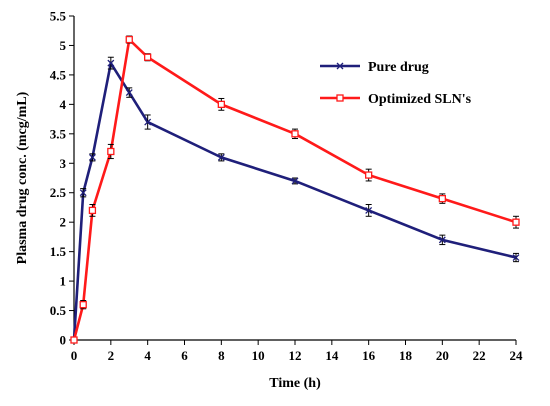  Describe the element at coordinates (58, 310) in the screenshot. I see `y-tick-label: 0.5` at that location.